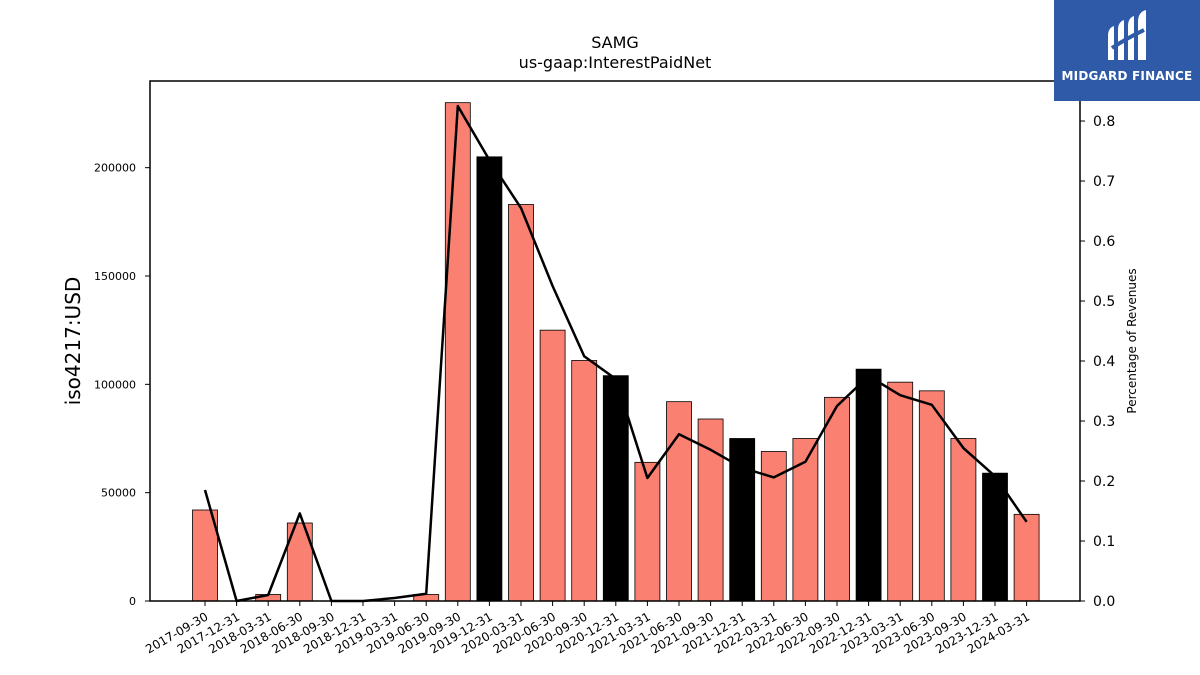  What do you see at coordinates (1104, 122) in the screenshot?
I see `y2-tick-label: 0.8` at bounding box center [1104, 122].